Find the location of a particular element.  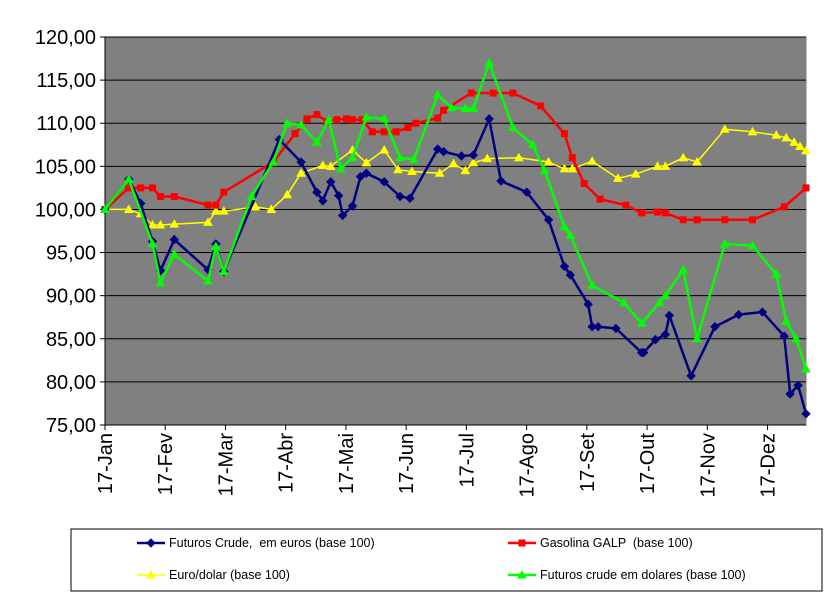

legend-item: Euro/dolar (base 100) is located at coordinates (213, 575).